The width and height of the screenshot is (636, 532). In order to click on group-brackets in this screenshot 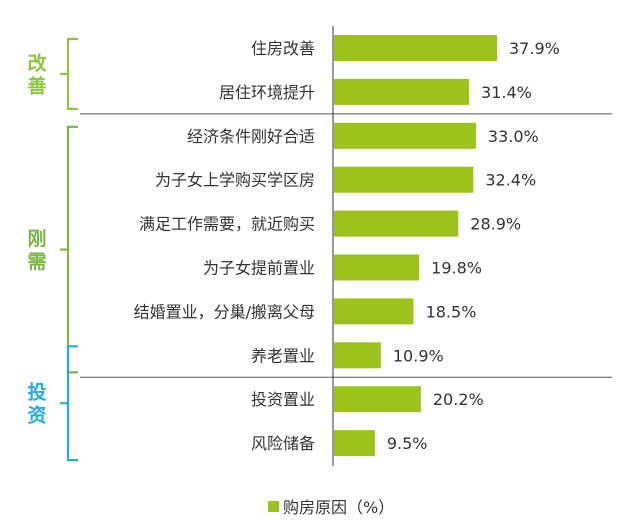, I will do `click(69, 249)`.